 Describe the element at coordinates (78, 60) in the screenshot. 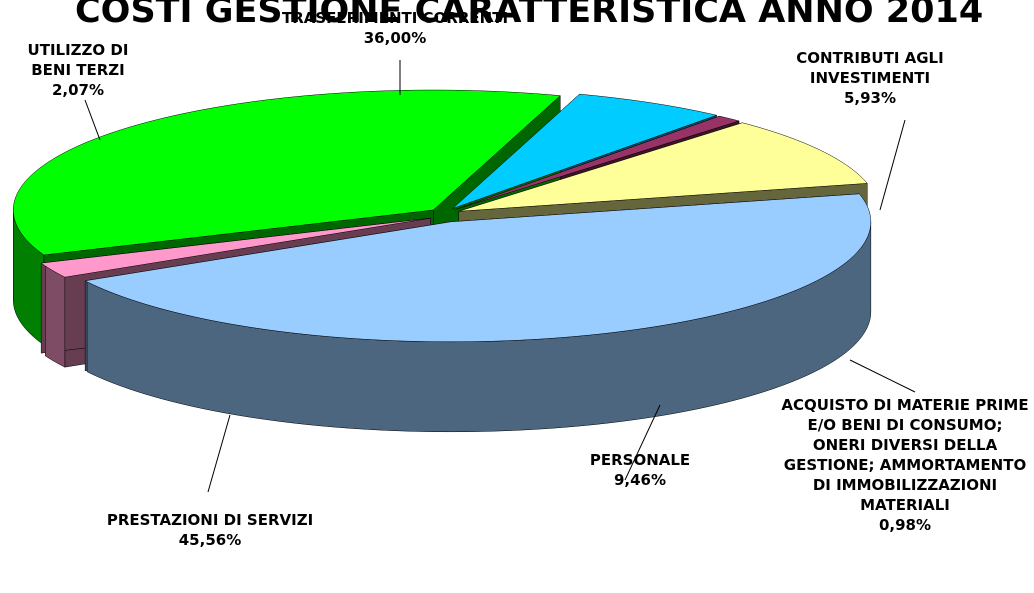

I see `category-label: UTILIZZO DI BENI TERZI` at that location.